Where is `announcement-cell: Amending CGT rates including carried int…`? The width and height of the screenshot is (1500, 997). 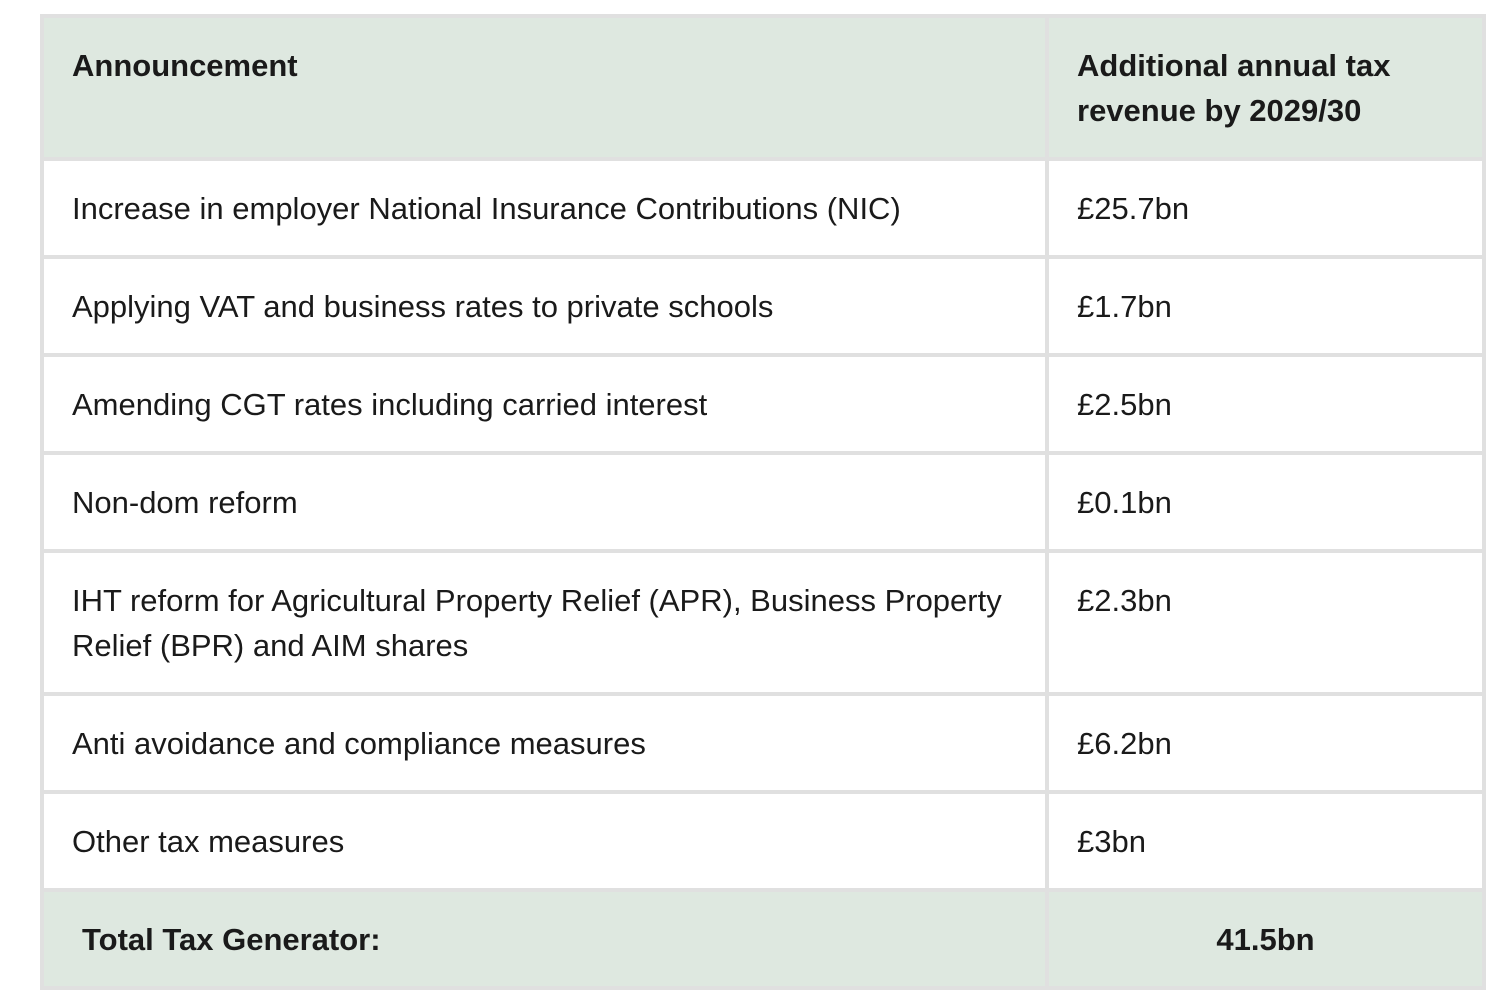 announcement-cell: Amending CGT rates including carried int… is located at coordinates (544, 404).